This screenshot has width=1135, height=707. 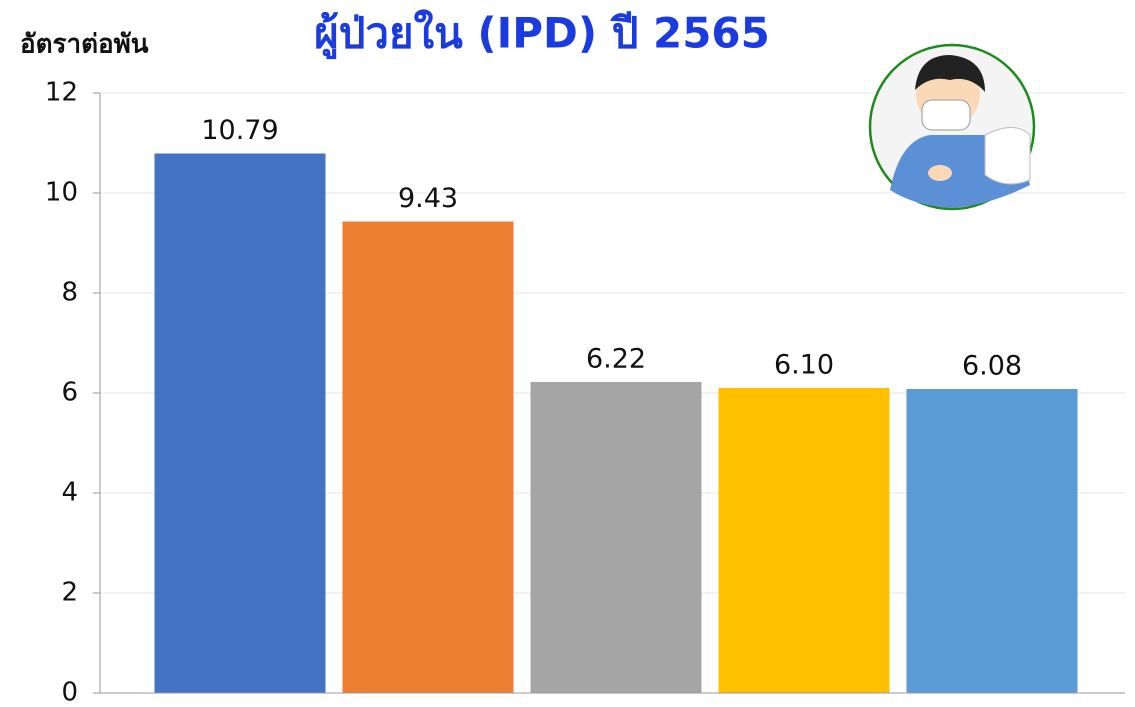 What do you see at coordinates (84, 45) in the screenshot?
I see `y-axis-label: อัตราต่อพัน` at bounding box center [84, 45].